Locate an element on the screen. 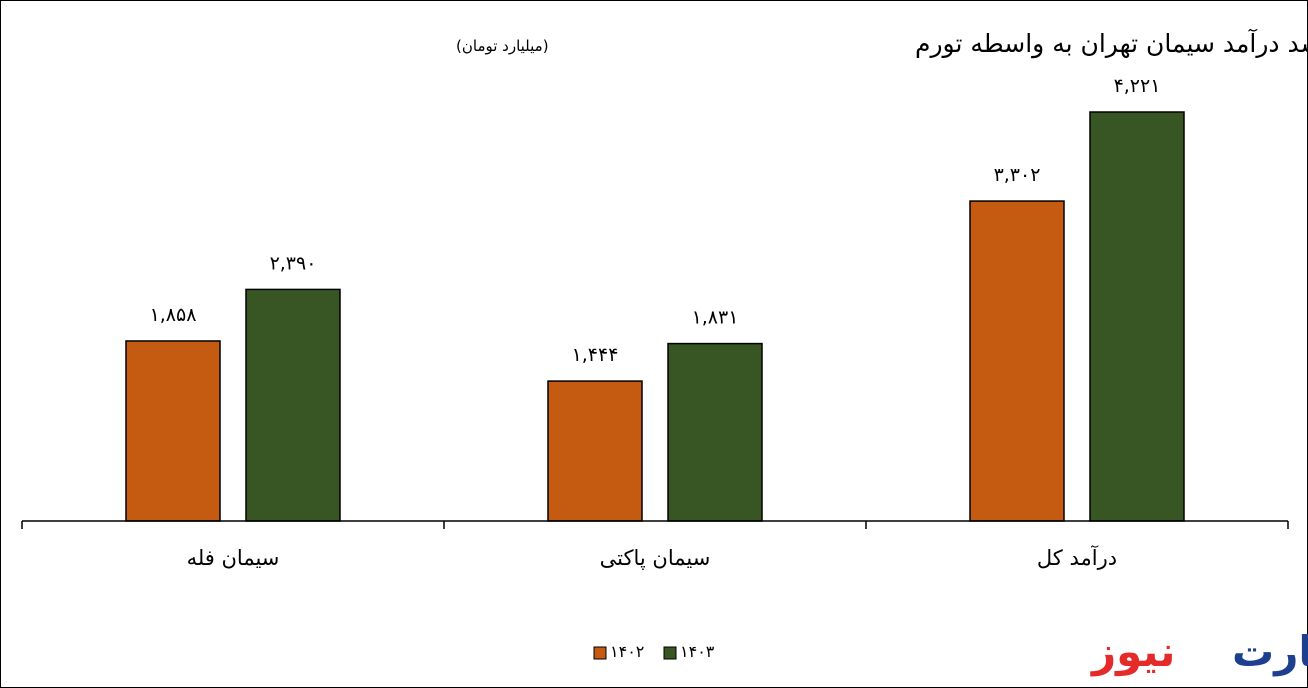 This screenshot has height=688, width=1308. data-label: ۱,۴۴۴ is located at coordinates (595, 355).